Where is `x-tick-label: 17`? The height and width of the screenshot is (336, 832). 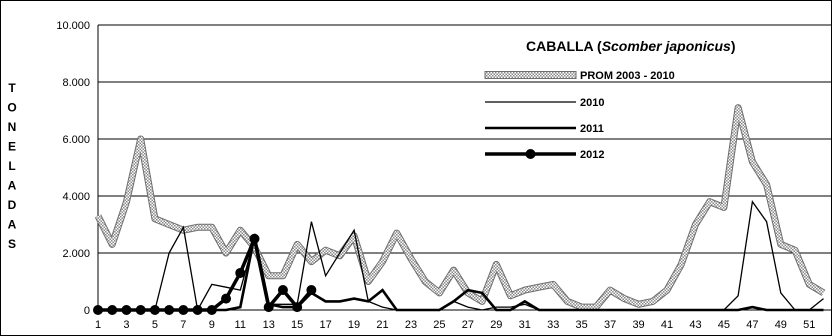 x-tick-label: 17 is located at coordinates (325, 325).